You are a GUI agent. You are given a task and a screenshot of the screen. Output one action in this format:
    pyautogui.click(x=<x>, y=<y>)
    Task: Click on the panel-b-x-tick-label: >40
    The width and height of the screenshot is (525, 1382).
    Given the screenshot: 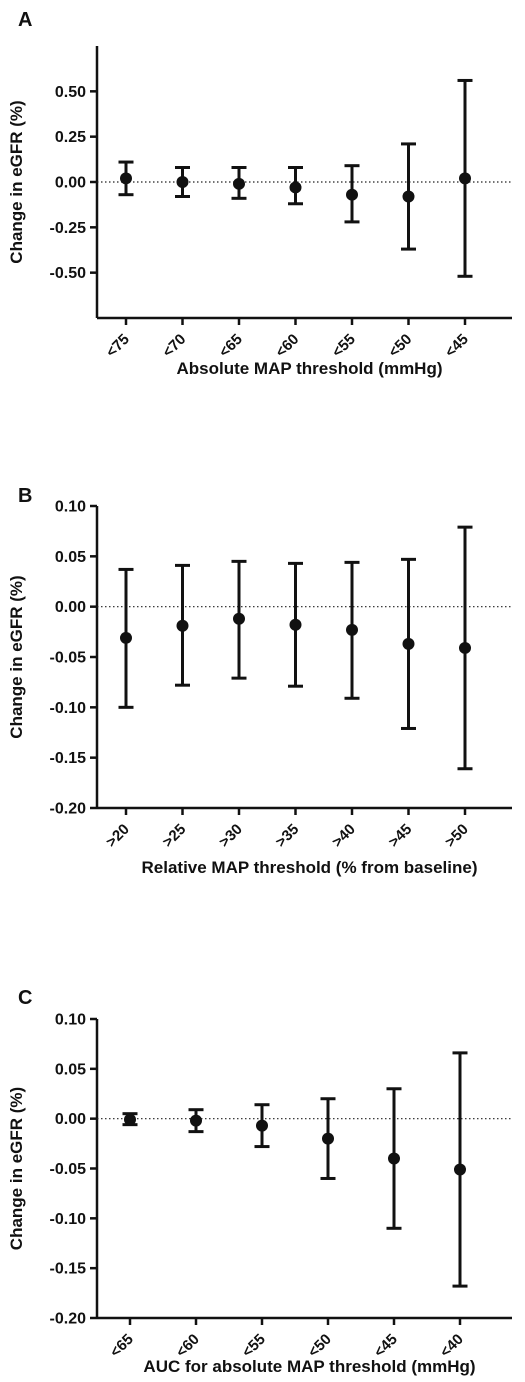 What is the action you would take?
    pyautogui.click(x=344, y=836)
    